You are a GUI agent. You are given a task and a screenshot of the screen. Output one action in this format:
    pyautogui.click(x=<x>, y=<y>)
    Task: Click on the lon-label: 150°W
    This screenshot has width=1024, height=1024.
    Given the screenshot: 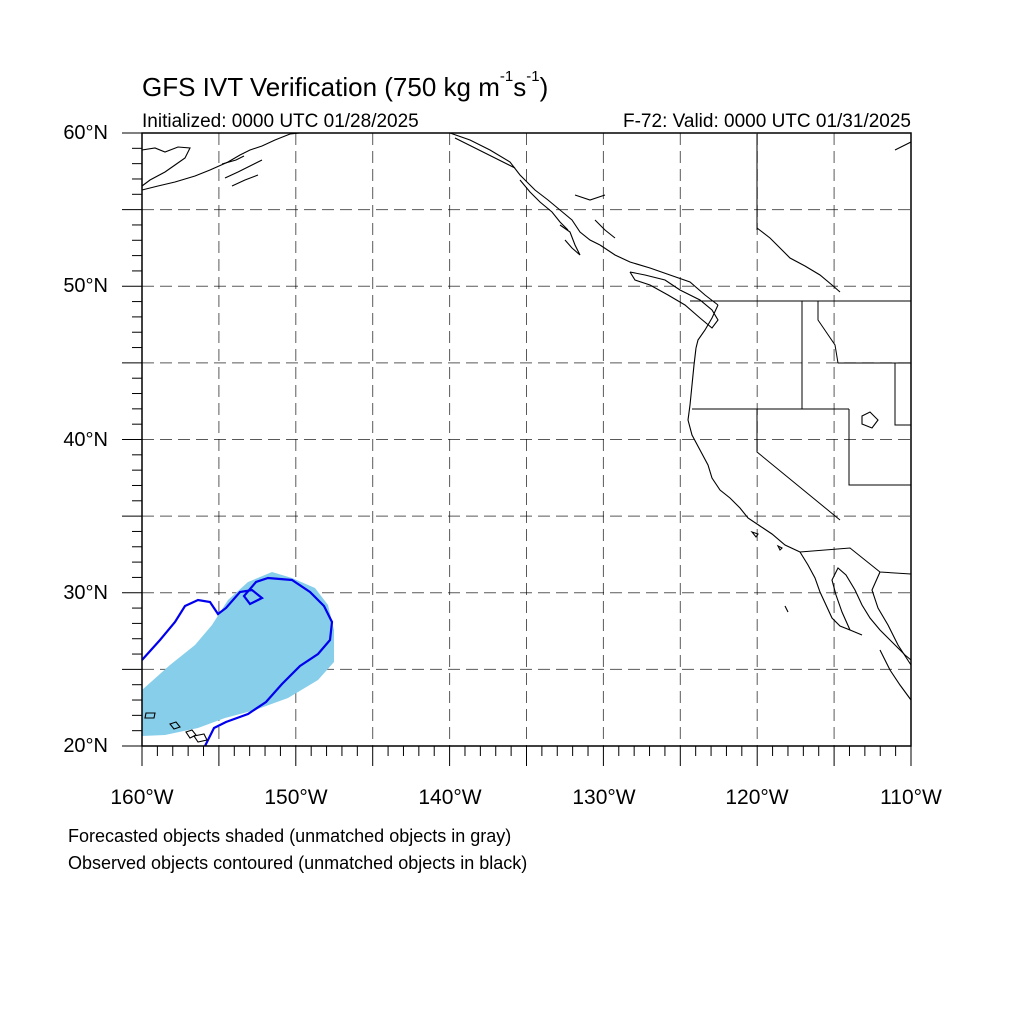 What is the action you would take?
    pyautogui.click(x=296, y=797)
    